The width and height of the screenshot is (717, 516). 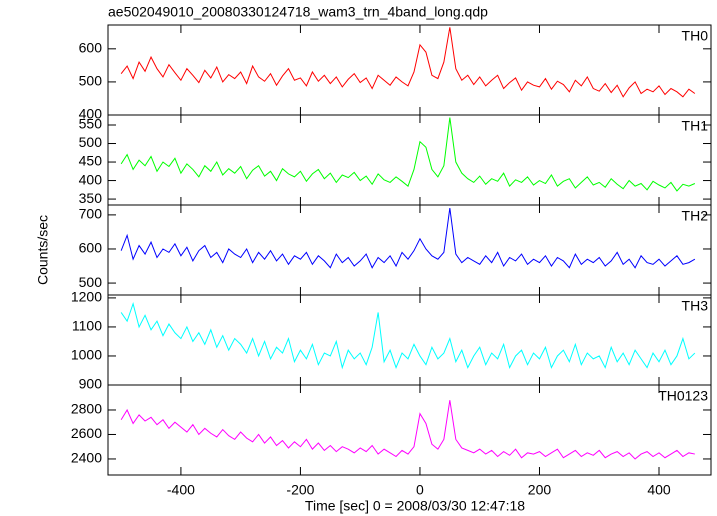 What do you see at coordinates (91, 198) in the screenshot?
I see `y-tick-label: 350` at bounding box center [91, 198].